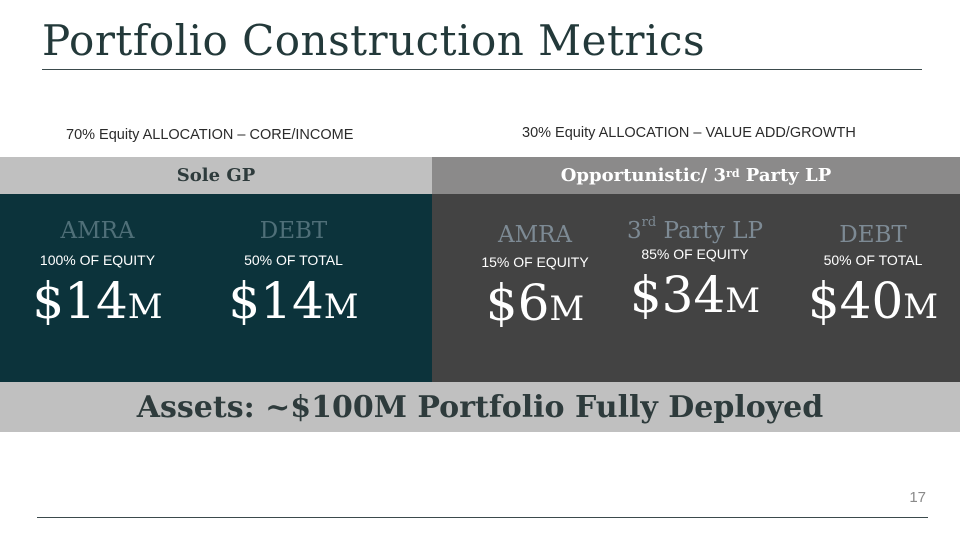 This screenshot has width=960, height=540. I want to click on amra-value-add-column: AMRA 15% OF EQUITY $6M, so click(535, 277).